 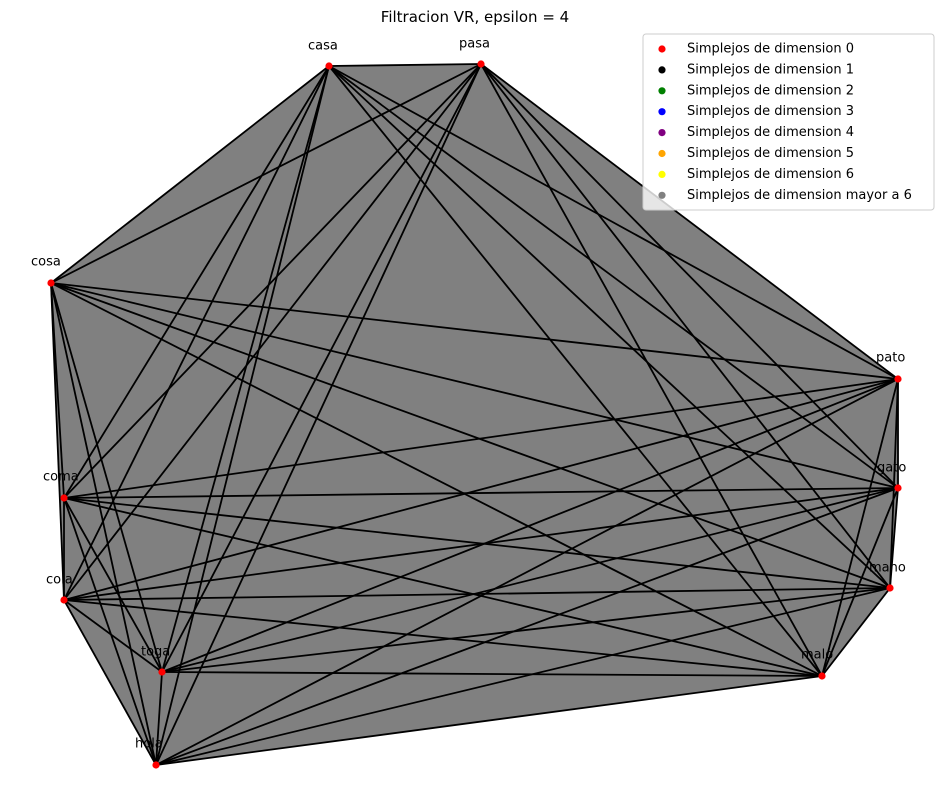 What do you see at coordinates (474, 44) in the screenshot?
I see `vertex-label-pasa: pasa` at bounding box center [474, 44].